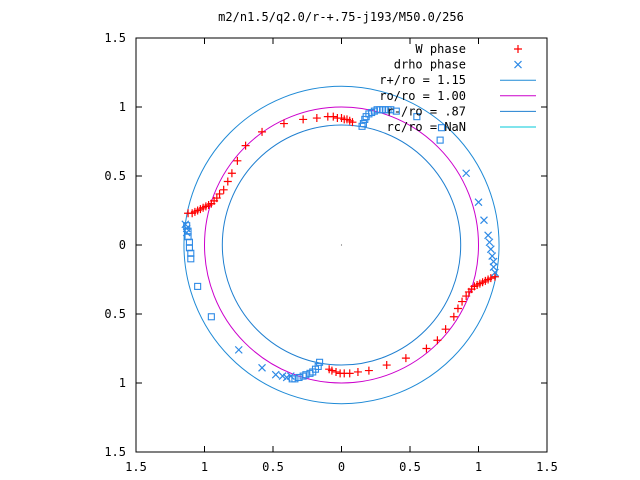  What do you see at coordinates (430, 65) in the screenshot?
I see `legend-label: drho phase` at bounding box center [430, 65].